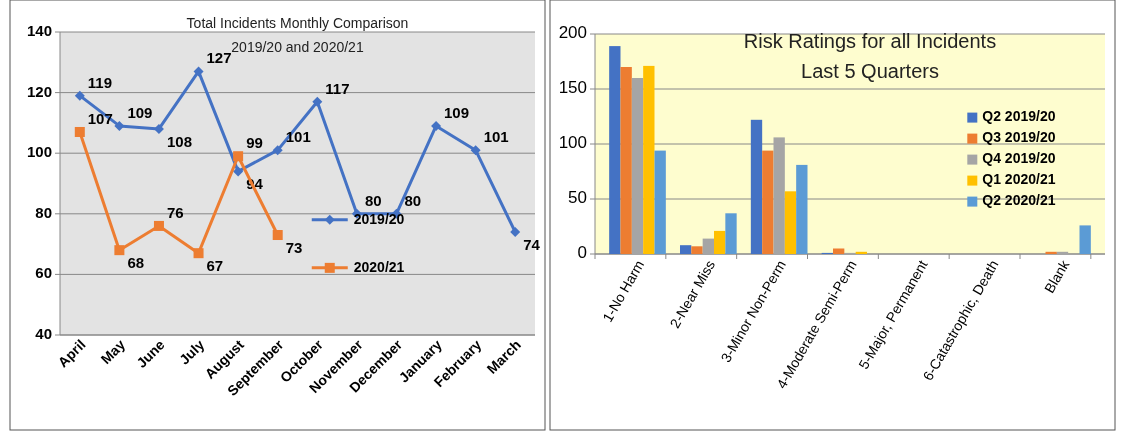  Describe the element at coordinates (870, 56) in the screenshot. I see `text: Risk Ratings for all Incidents Last 5 Quarters` at that location.